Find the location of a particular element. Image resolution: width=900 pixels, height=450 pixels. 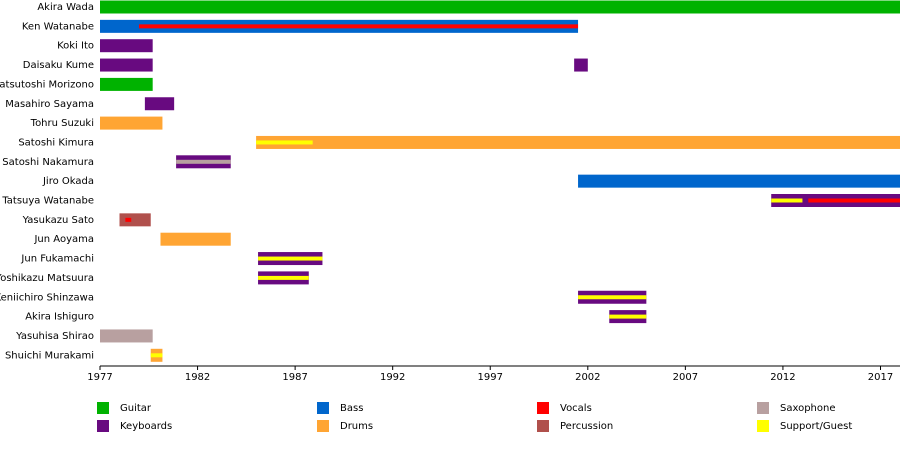

x-tick-label: 1987 is located at coordinates (294, 377).